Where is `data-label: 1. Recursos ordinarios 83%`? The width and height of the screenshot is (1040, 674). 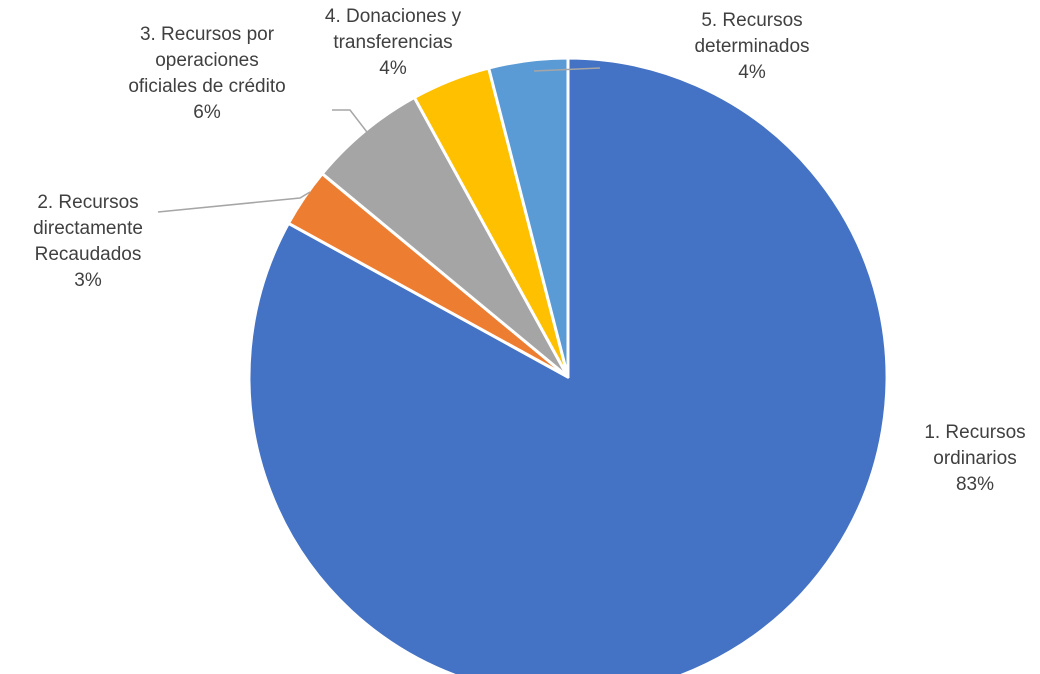 data-label: 1. Recursos ordinarios 83% is located at coordinates (975, 459).